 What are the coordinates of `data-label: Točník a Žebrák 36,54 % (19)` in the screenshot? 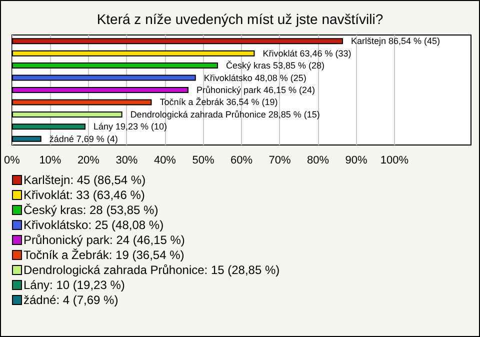 It's located at (219, 102).